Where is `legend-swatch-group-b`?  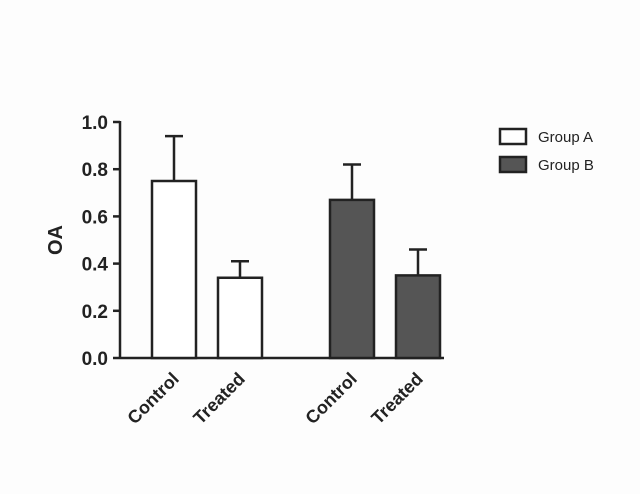 legend-swatch-group-b is located at coordinates (513, 164).